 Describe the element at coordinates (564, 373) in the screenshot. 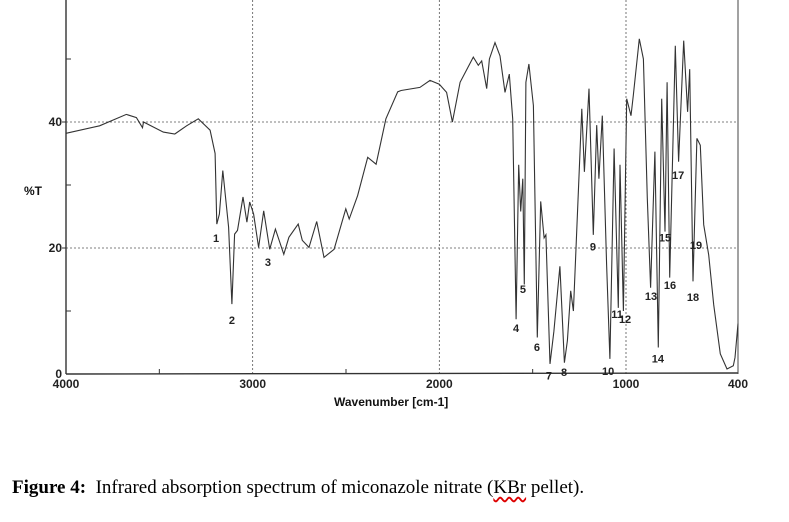

I see `peak-label: 8` at that location.